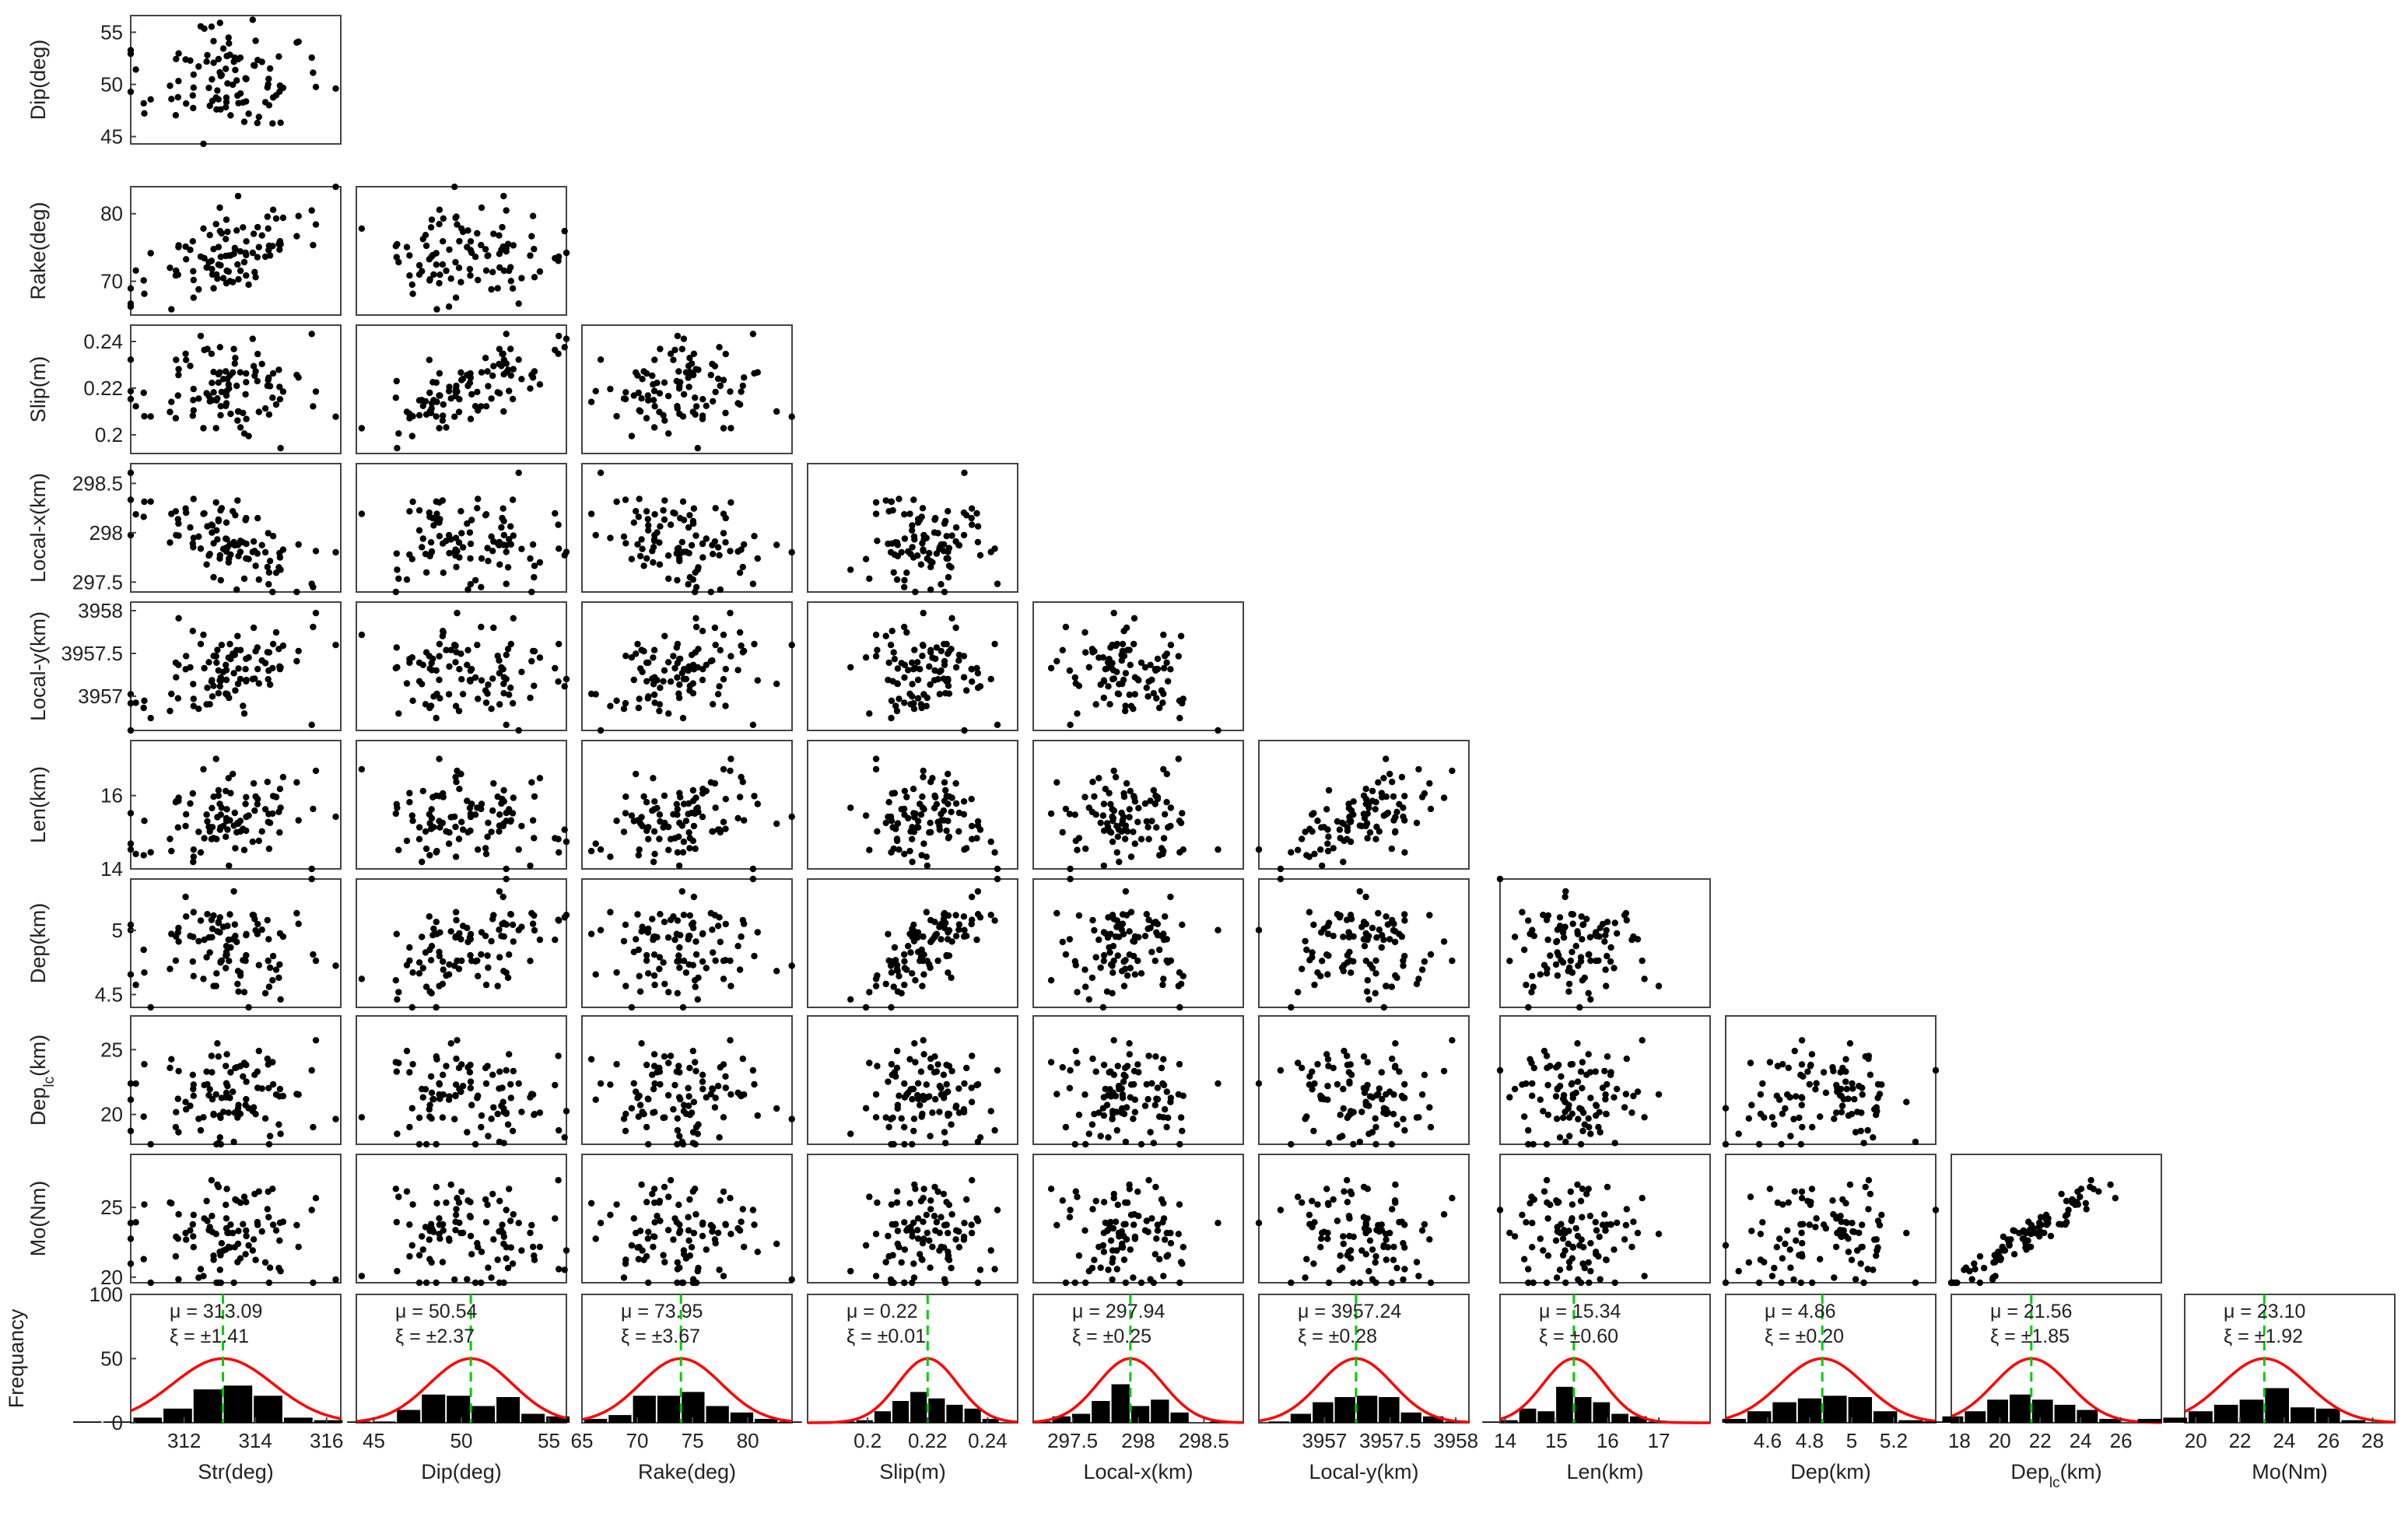 The image size is (2408, 1513). I want to click on histogram-bar, so click(2175, 1420).